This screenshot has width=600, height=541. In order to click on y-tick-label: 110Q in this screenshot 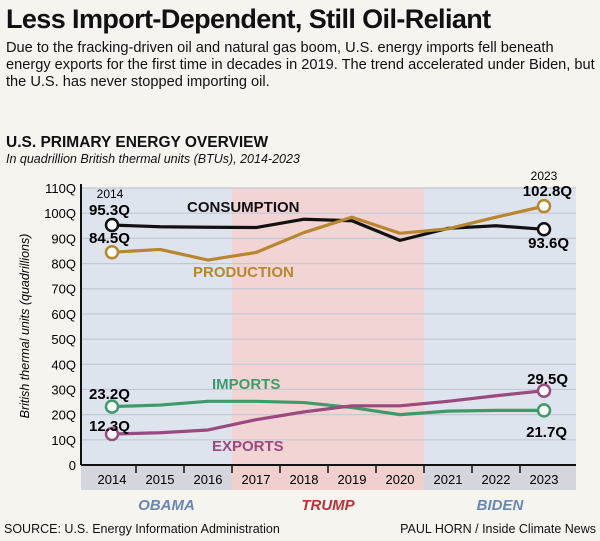, I will do `click(60, 188)`.